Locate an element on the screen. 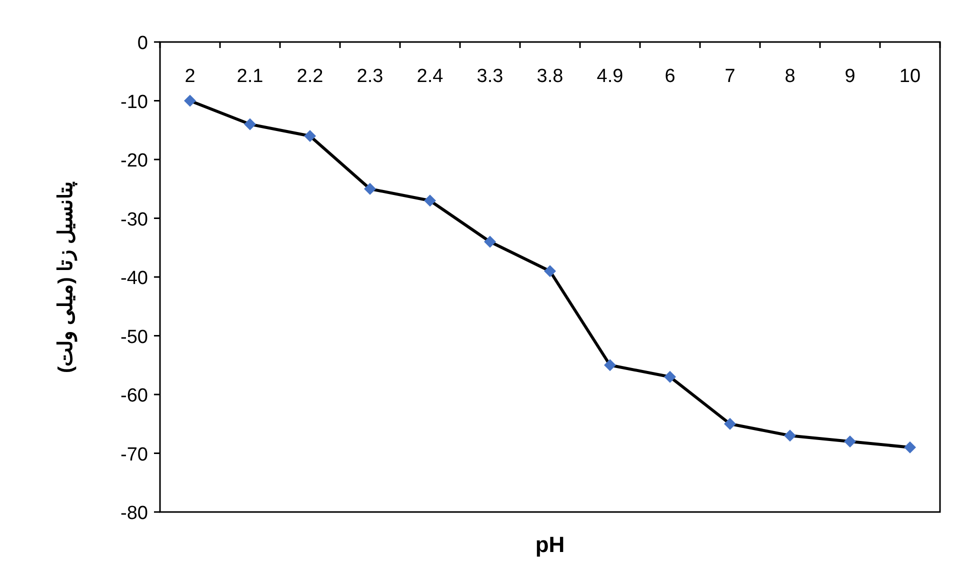  x-tick-label: 8 is located at coordinates (790, 76).